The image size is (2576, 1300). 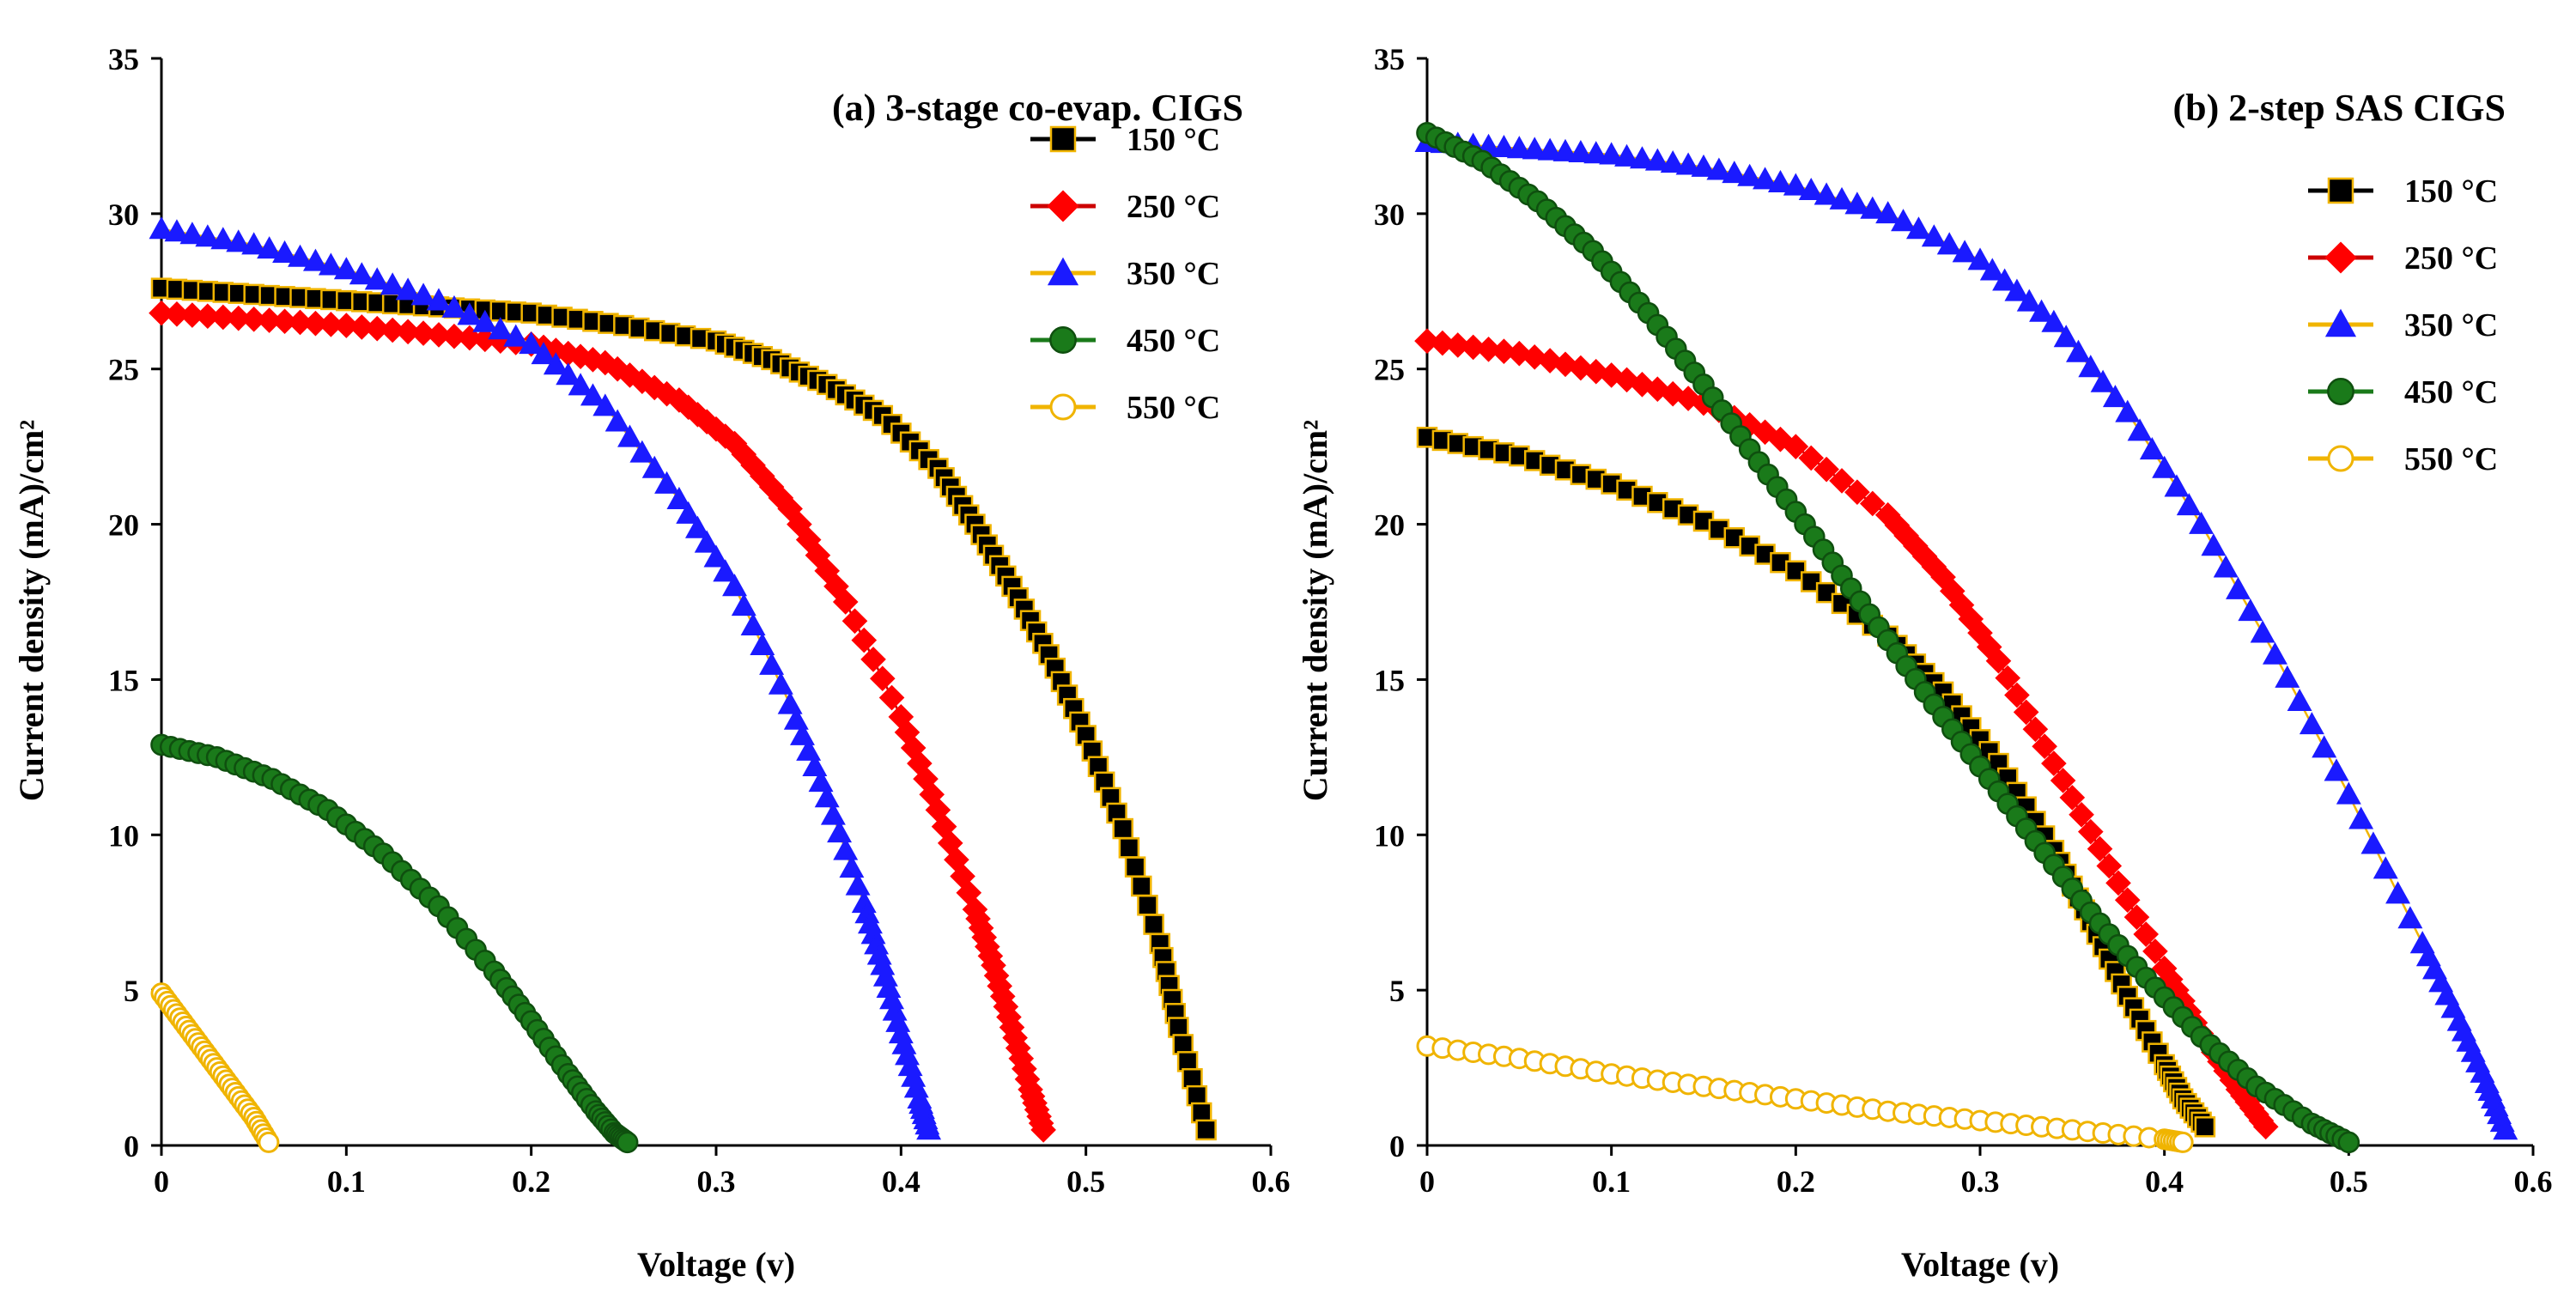 What do you see at coordinates (2403, 459) in the screenshot?
I see `legend-entry: 550 °C` at bounding box center [2403, 459].